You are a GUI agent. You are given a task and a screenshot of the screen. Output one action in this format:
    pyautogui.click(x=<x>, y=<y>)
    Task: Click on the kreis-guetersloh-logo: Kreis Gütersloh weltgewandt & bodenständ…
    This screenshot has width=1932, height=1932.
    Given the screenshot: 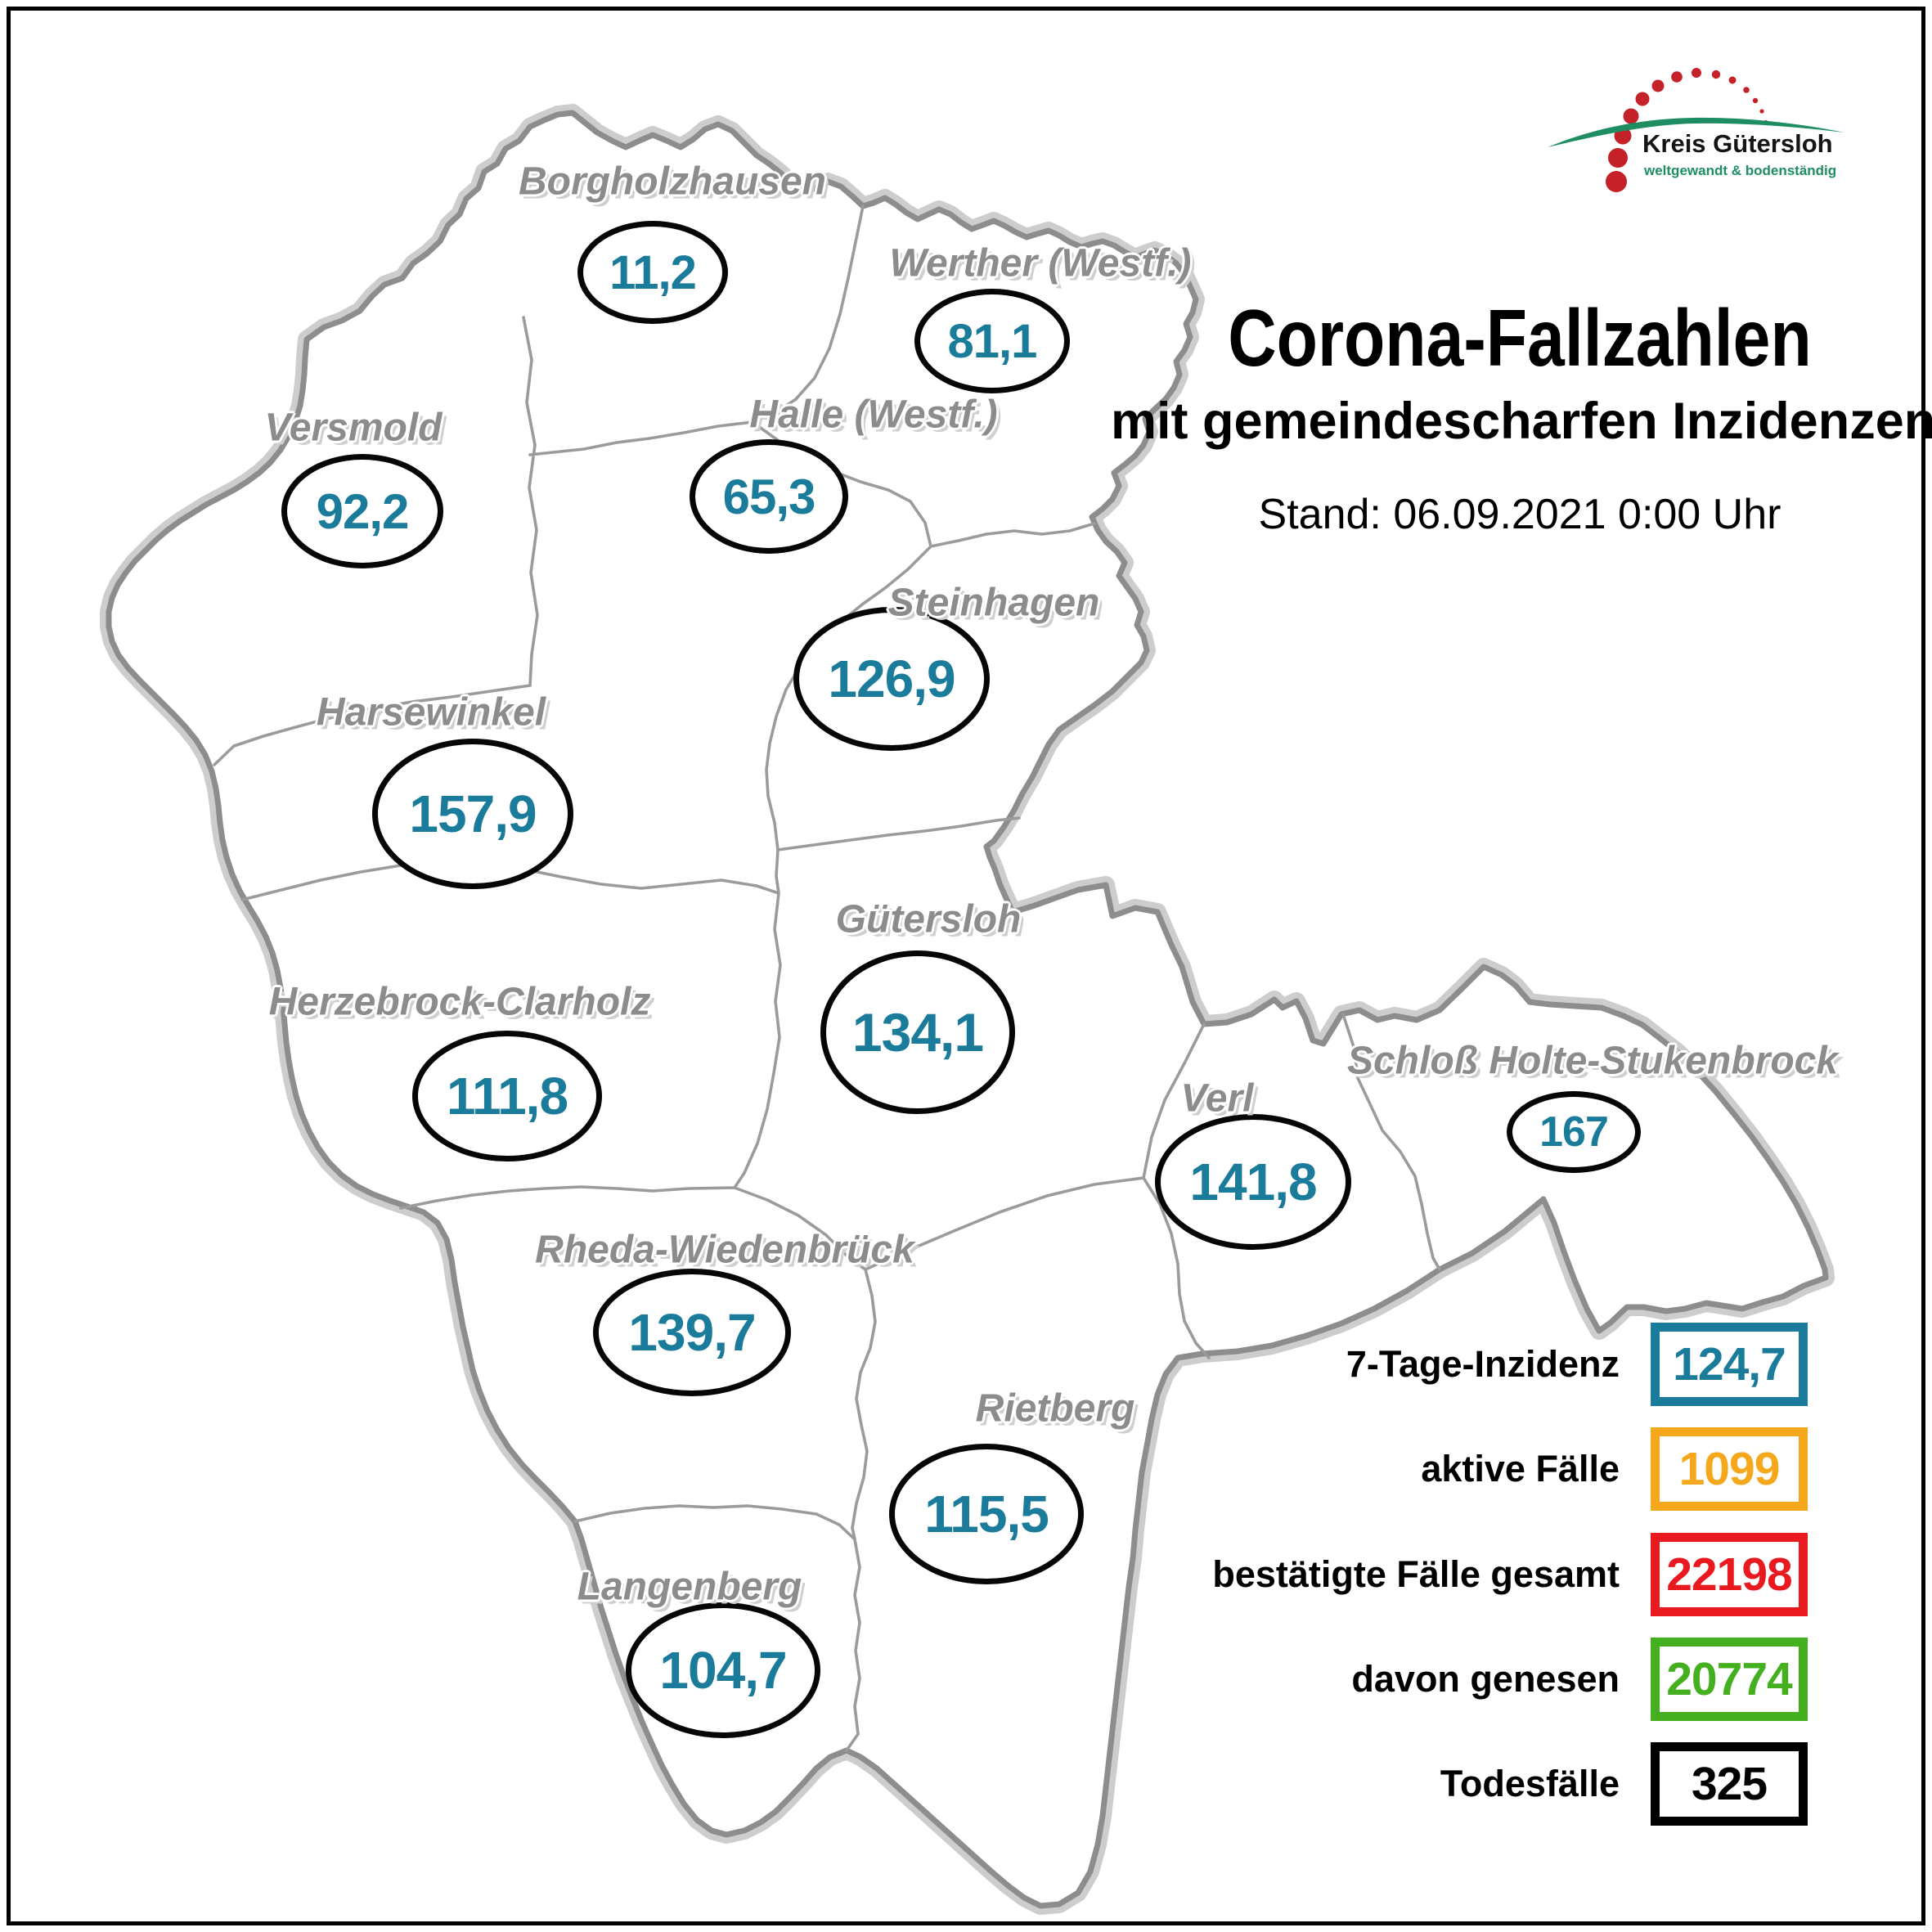 What is the action you would take?
    pyautogui.click(x=1698, y=121)
    